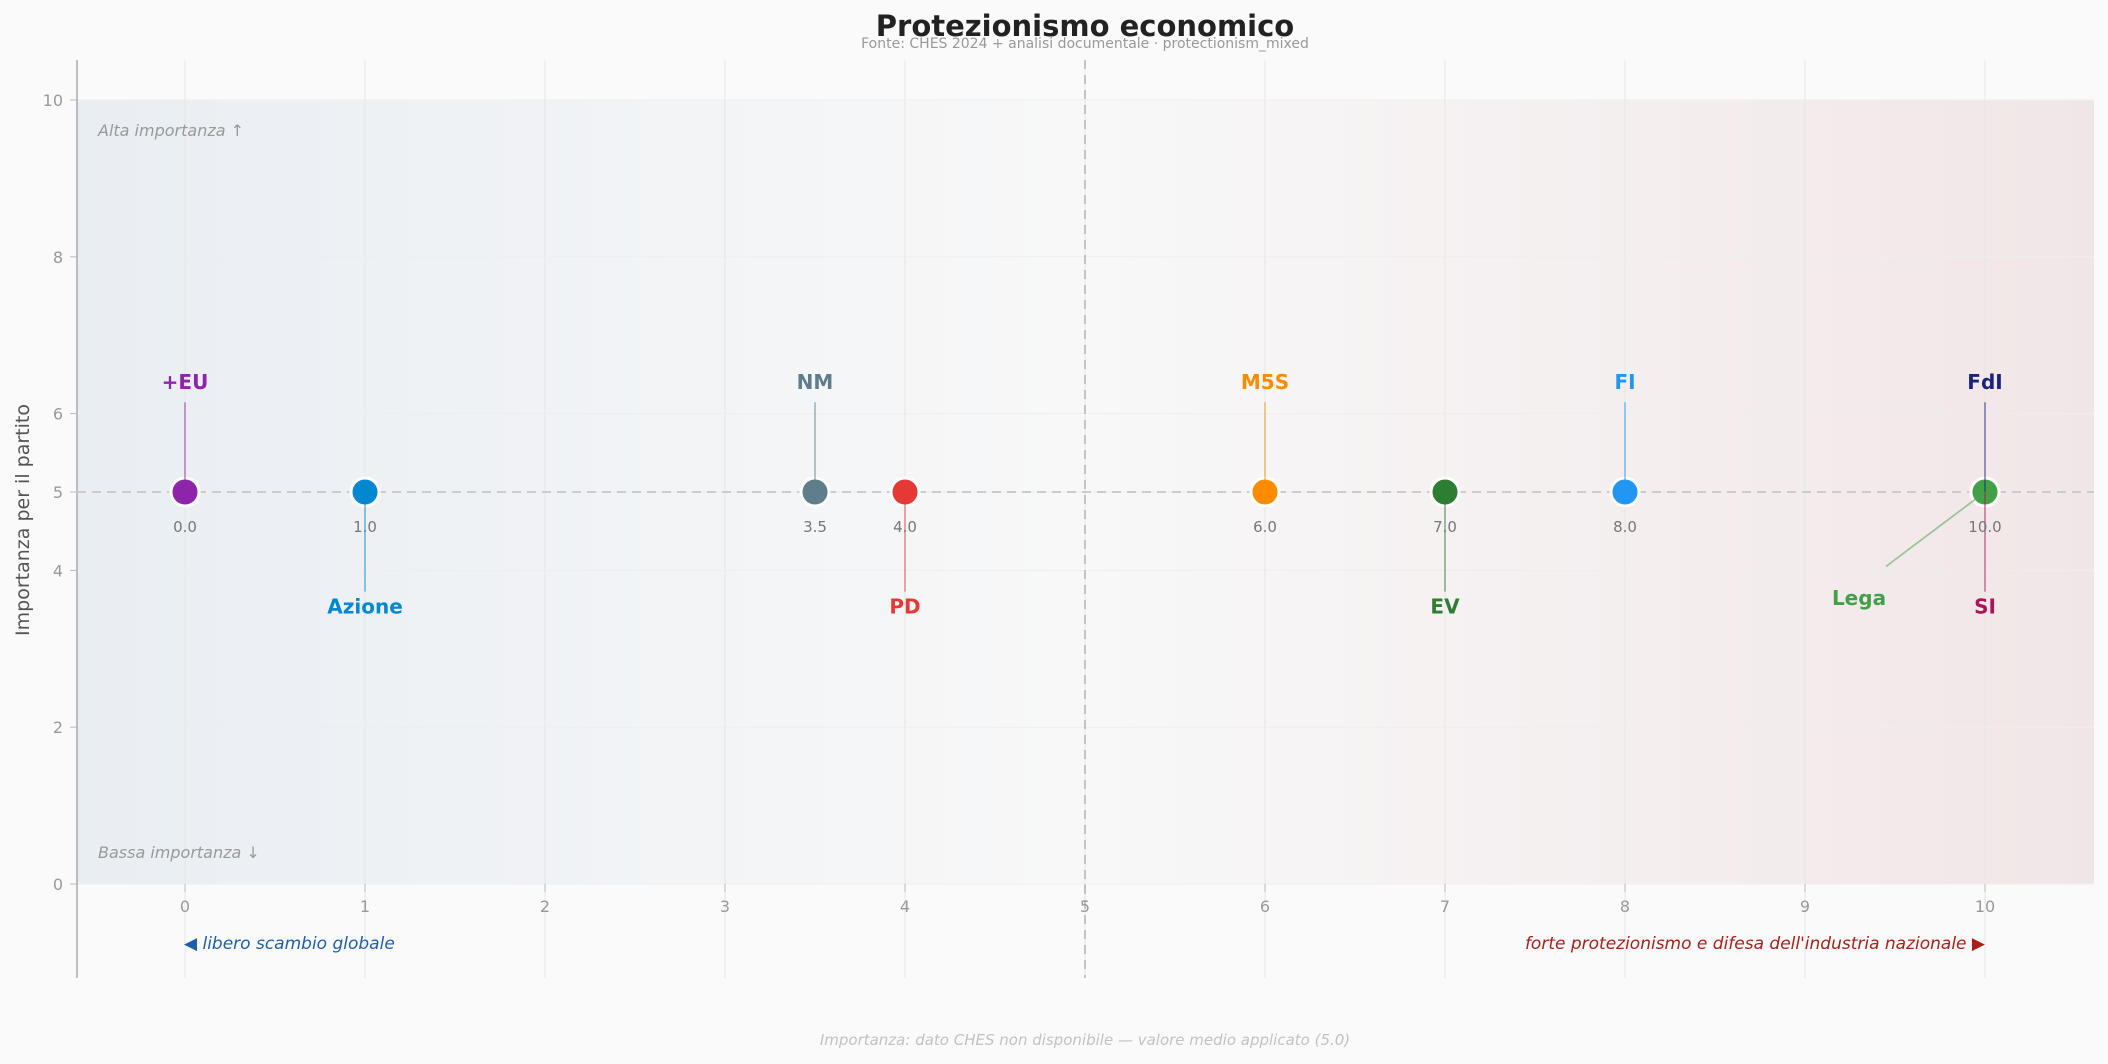  What do you see at coordinates (1859, 598) in the screenshot?
I see `party-label-Lega: Lega` at bounding box center [1859, 598].